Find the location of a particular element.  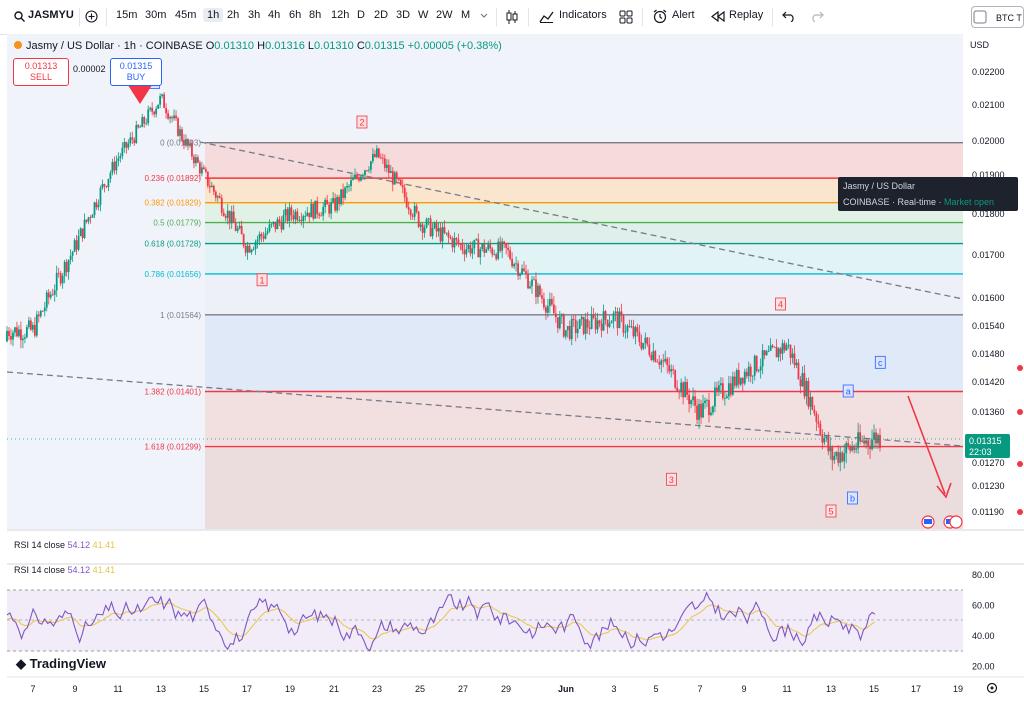

chevron-down-icon is located at coordinates (484, 16).